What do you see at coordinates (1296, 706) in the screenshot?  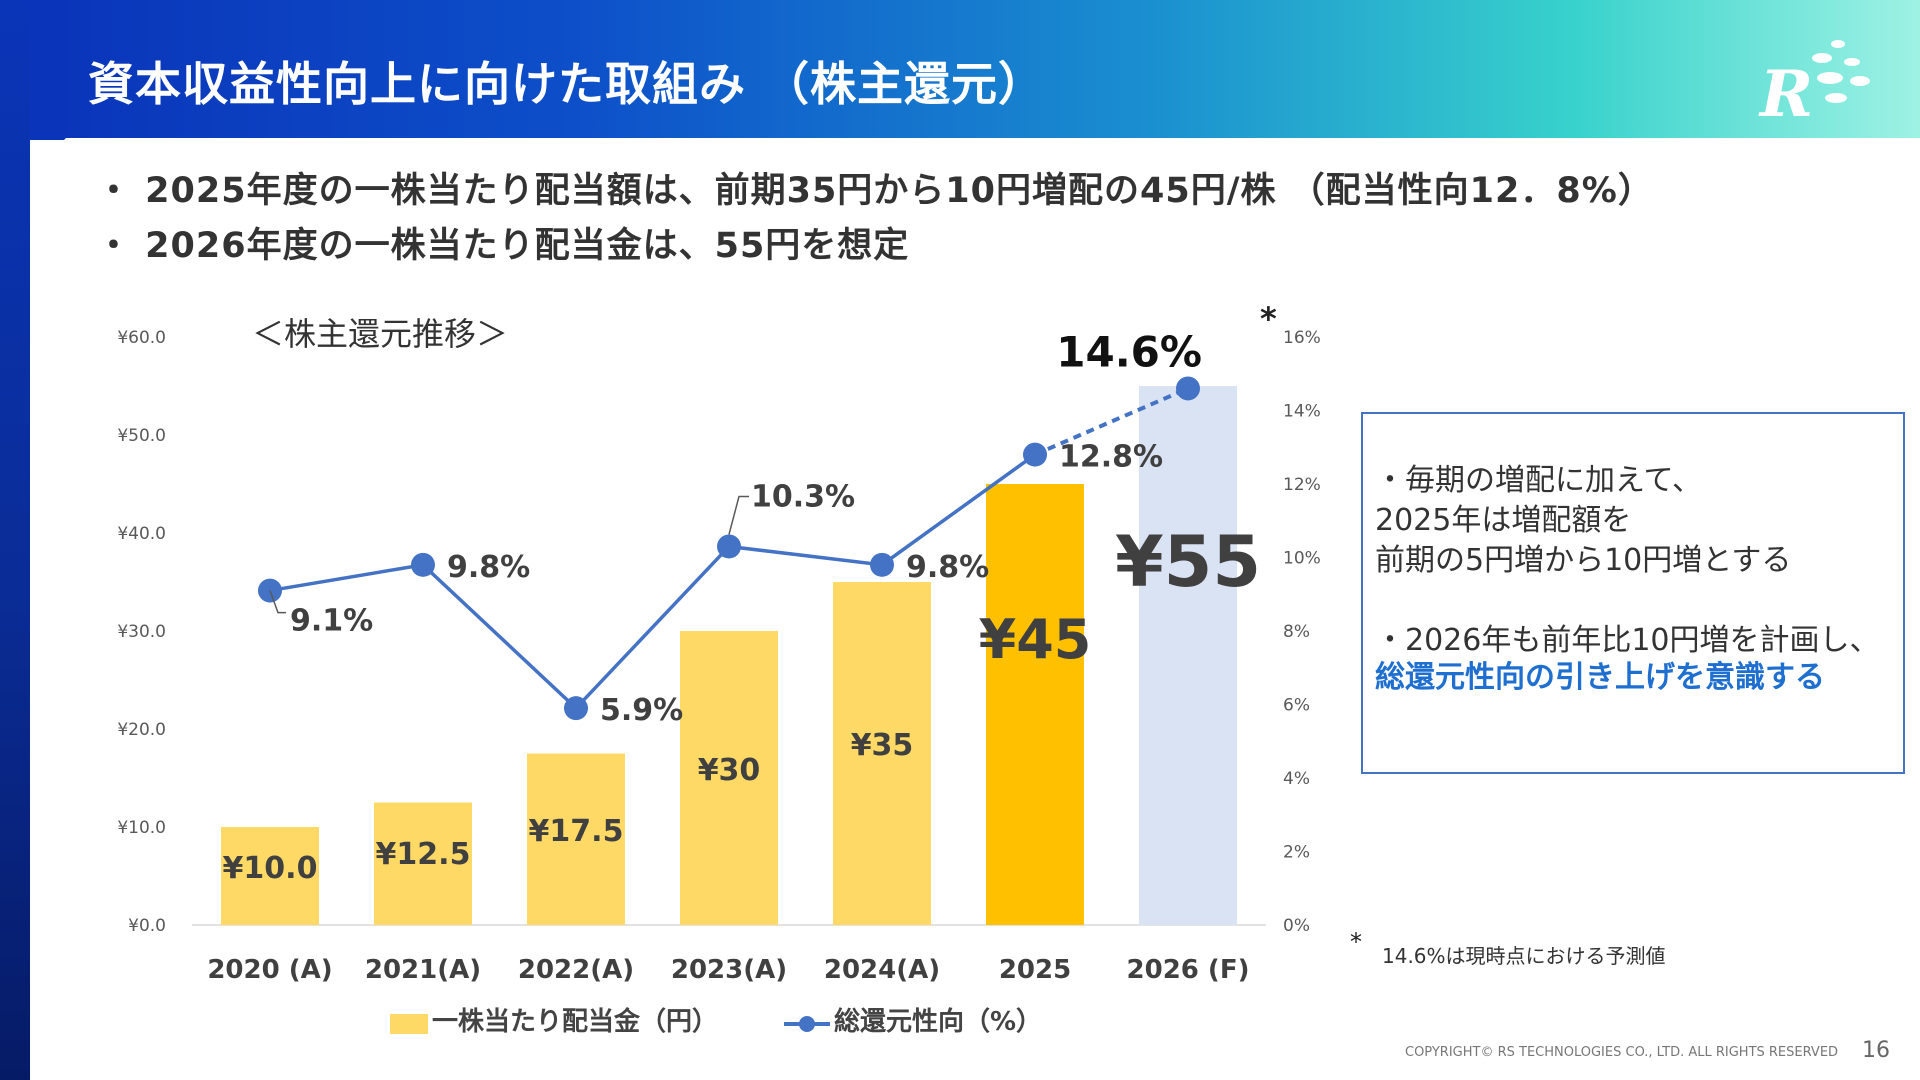 I see `right-axis-tick: 6%` at bounding box center [1296, 706].